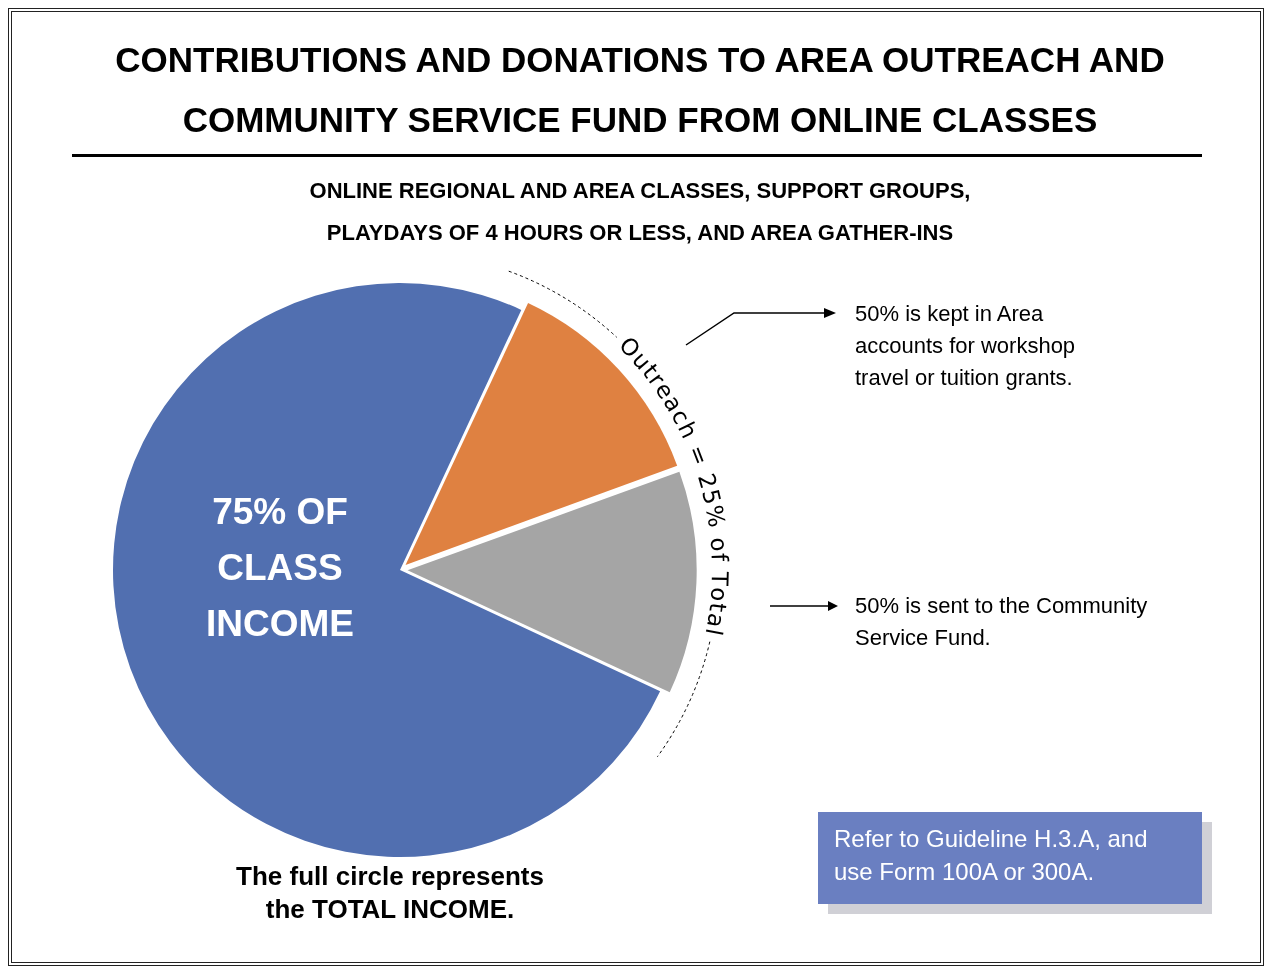 The image size is (1280, 979). I want to click on chart-title: CONTRIBUTIONS AND DONATIONS TO AREA OUTREACH AND COMMUNITY SERVICE FUND FROM ONLINE CLASSES, so click(640, 90).